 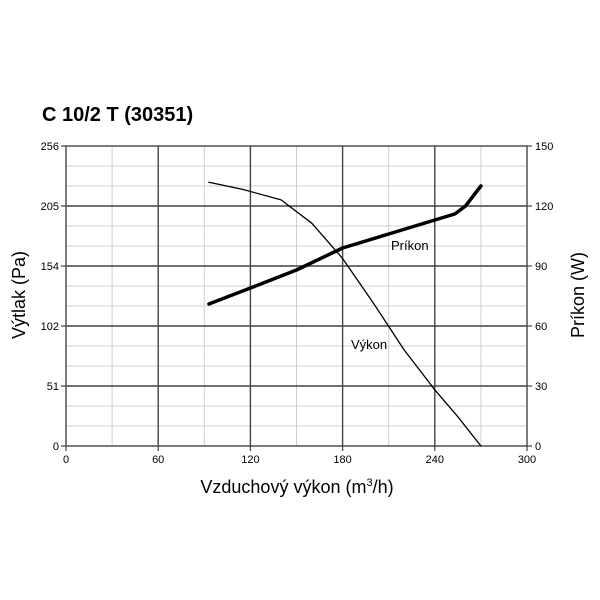 What do you see at coordinates (50, 147) in the screenshot?
I see `y-tick-label: 256` at bounding box center [50, 147].